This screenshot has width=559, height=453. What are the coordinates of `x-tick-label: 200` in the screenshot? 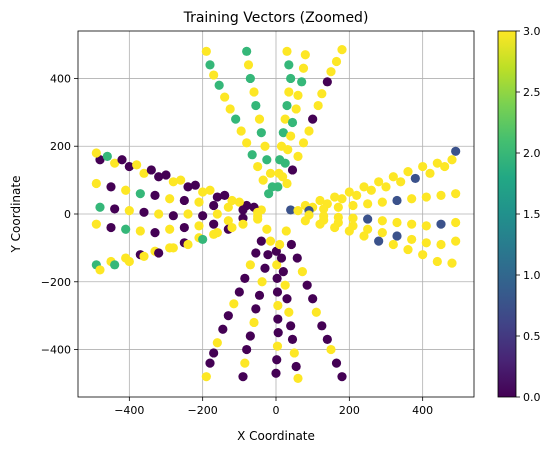 It's located at (349, 410).